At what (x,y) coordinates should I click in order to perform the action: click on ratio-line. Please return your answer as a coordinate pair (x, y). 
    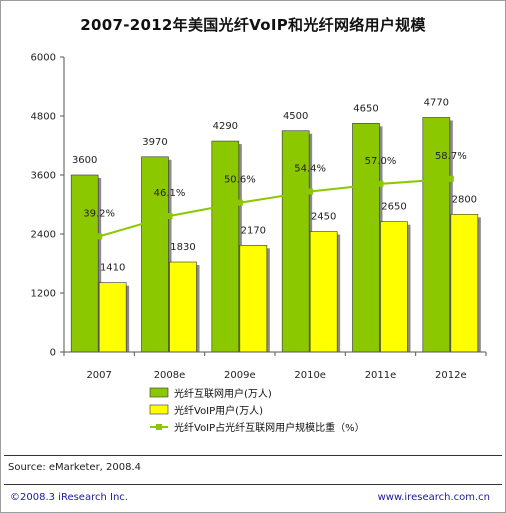
    Looking at the image, I should click on (274, 207).